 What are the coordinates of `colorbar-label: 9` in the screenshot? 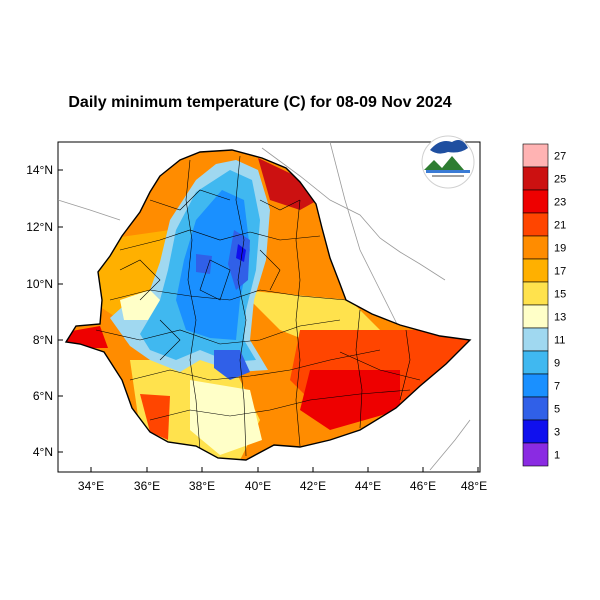 It's located at (557, 364).